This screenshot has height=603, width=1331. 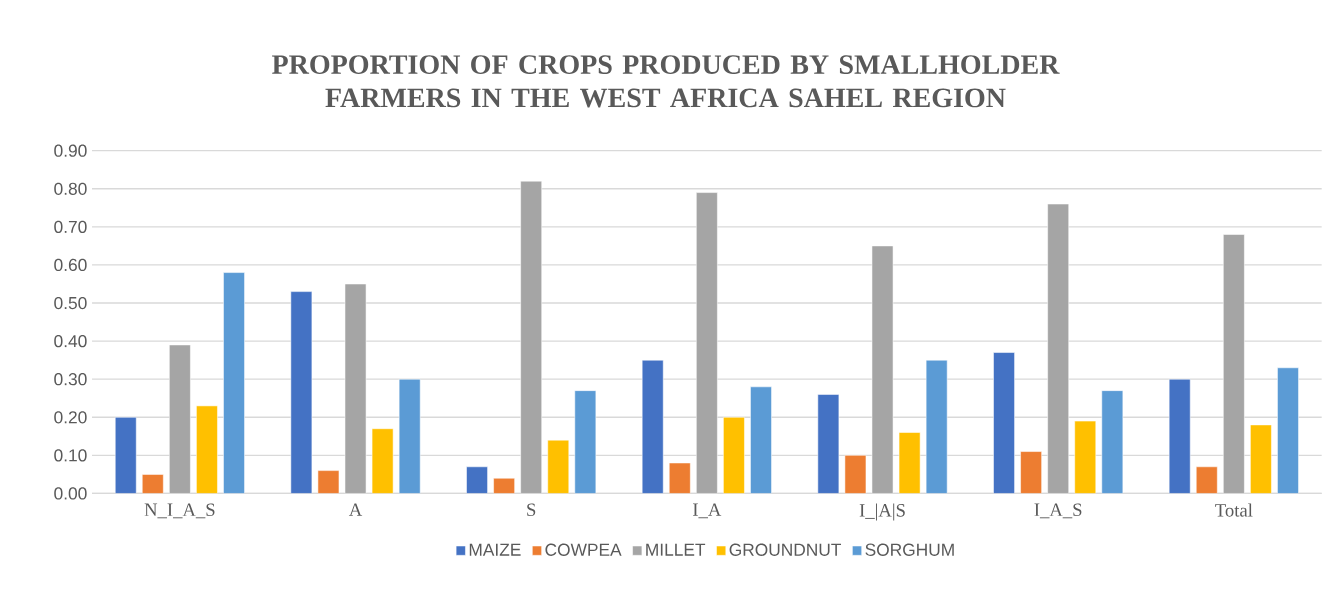 I want to click on y-tick-label: 0.00, so click(x=70, y=493).